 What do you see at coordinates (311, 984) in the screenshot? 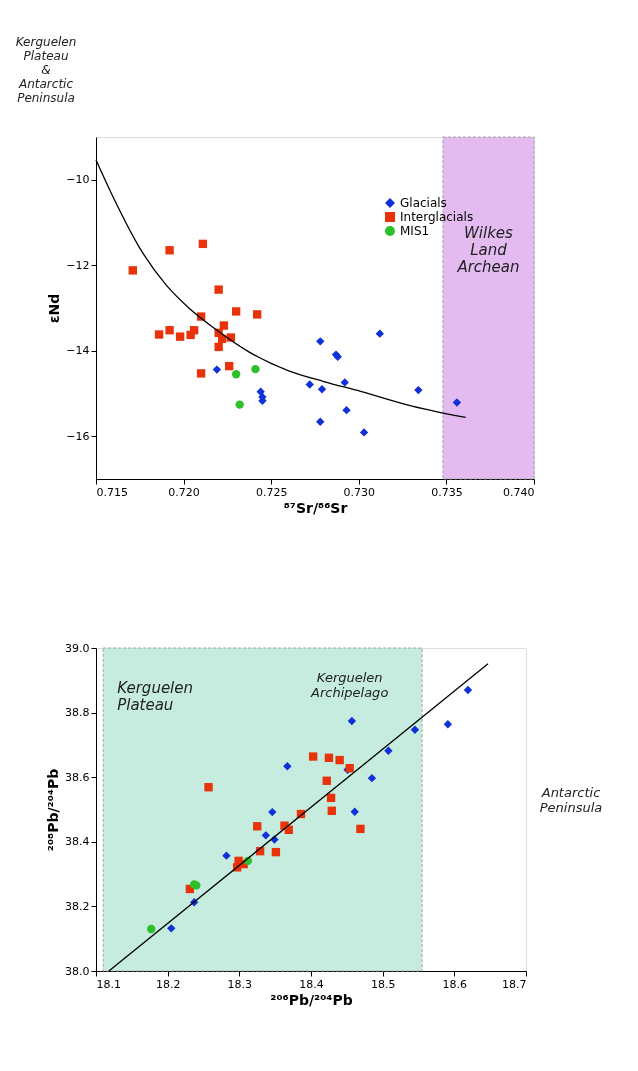
I see `x-tick-label: 18.4` at bounding box center [311, 984].